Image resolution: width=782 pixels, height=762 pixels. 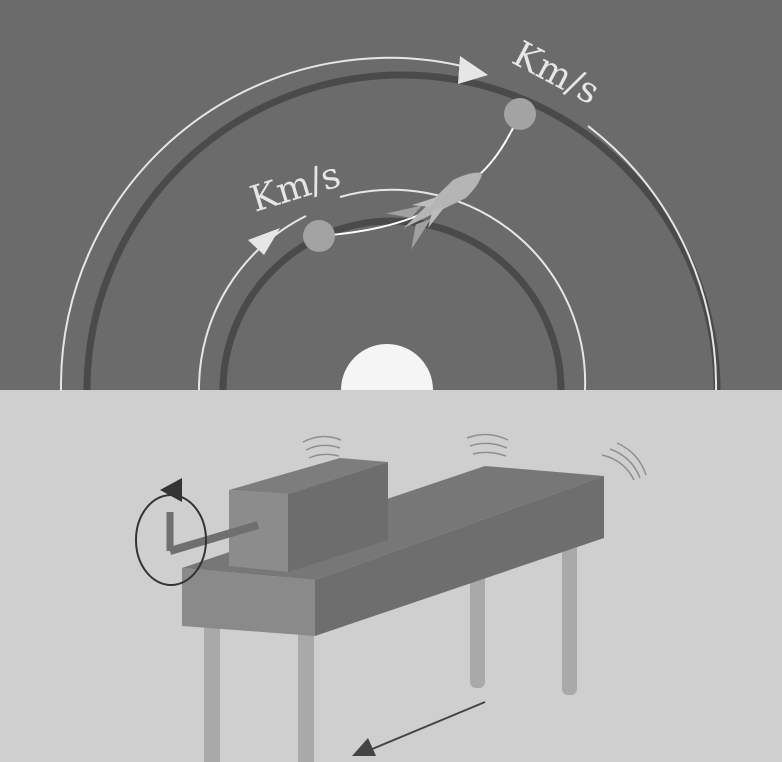 I want to click on table-front-face, so click(x=248, y=602).